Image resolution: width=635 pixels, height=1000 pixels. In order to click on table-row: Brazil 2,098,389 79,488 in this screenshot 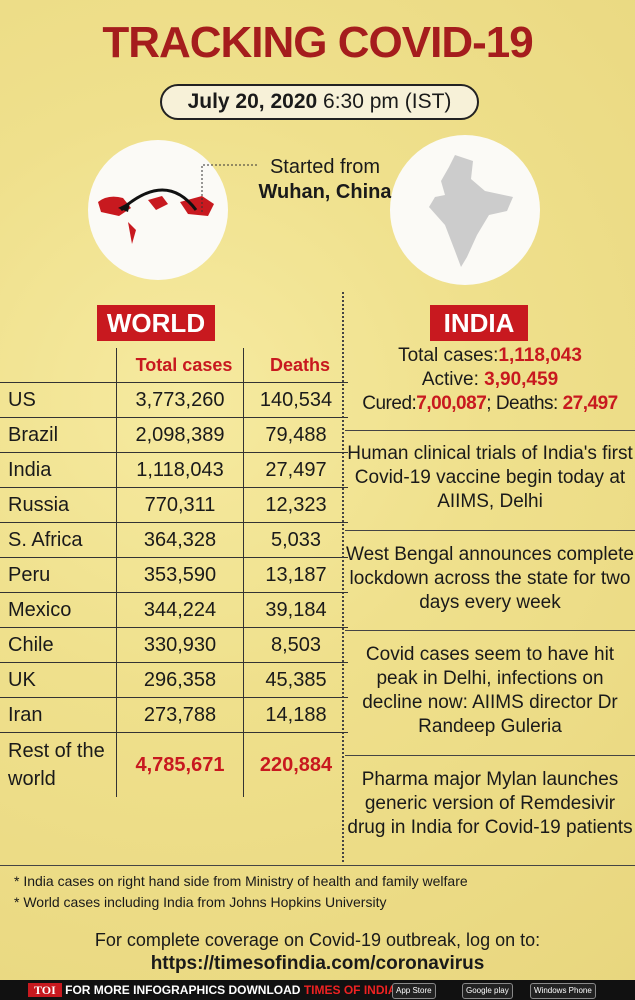, I will do `click(174, 435)`.